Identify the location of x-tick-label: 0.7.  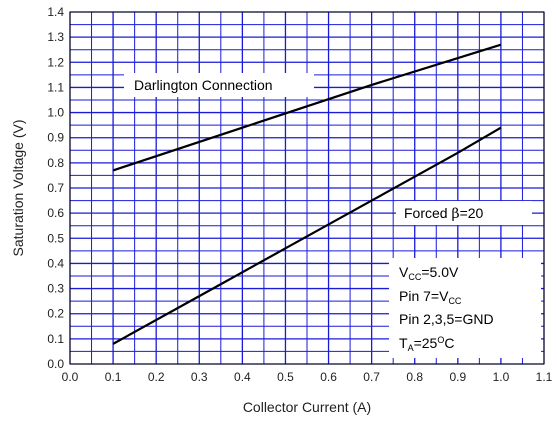
(371, 377).